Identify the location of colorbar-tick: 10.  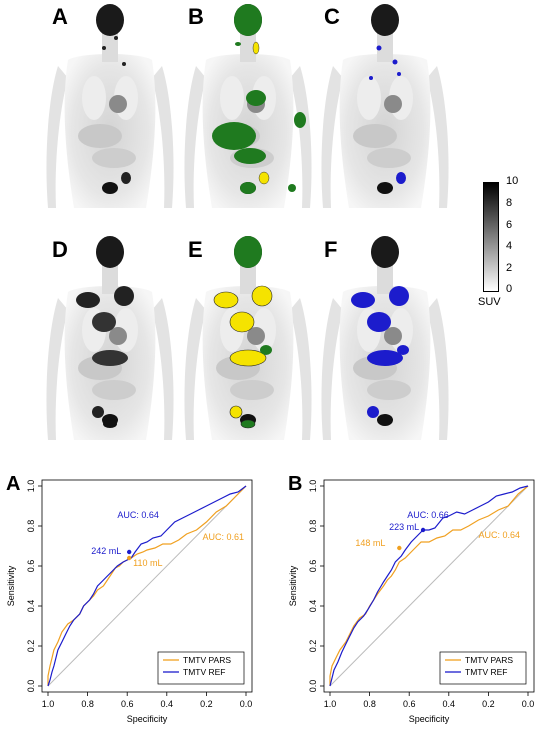
(512, 181).